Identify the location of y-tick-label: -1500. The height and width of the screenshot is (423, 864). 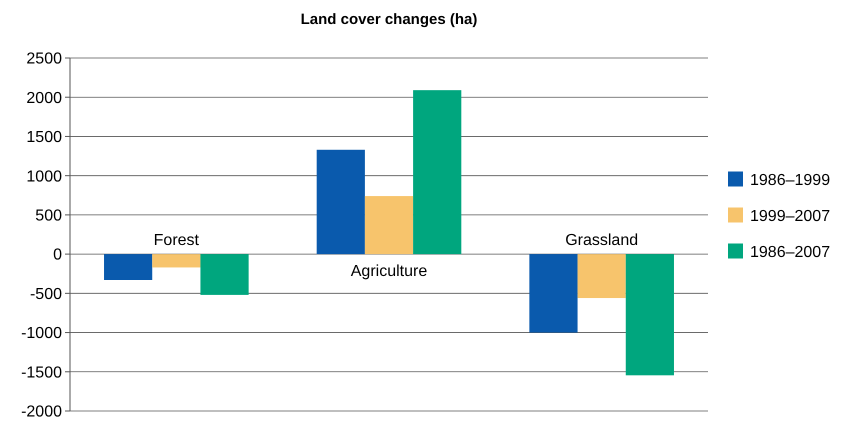
(41, 373).